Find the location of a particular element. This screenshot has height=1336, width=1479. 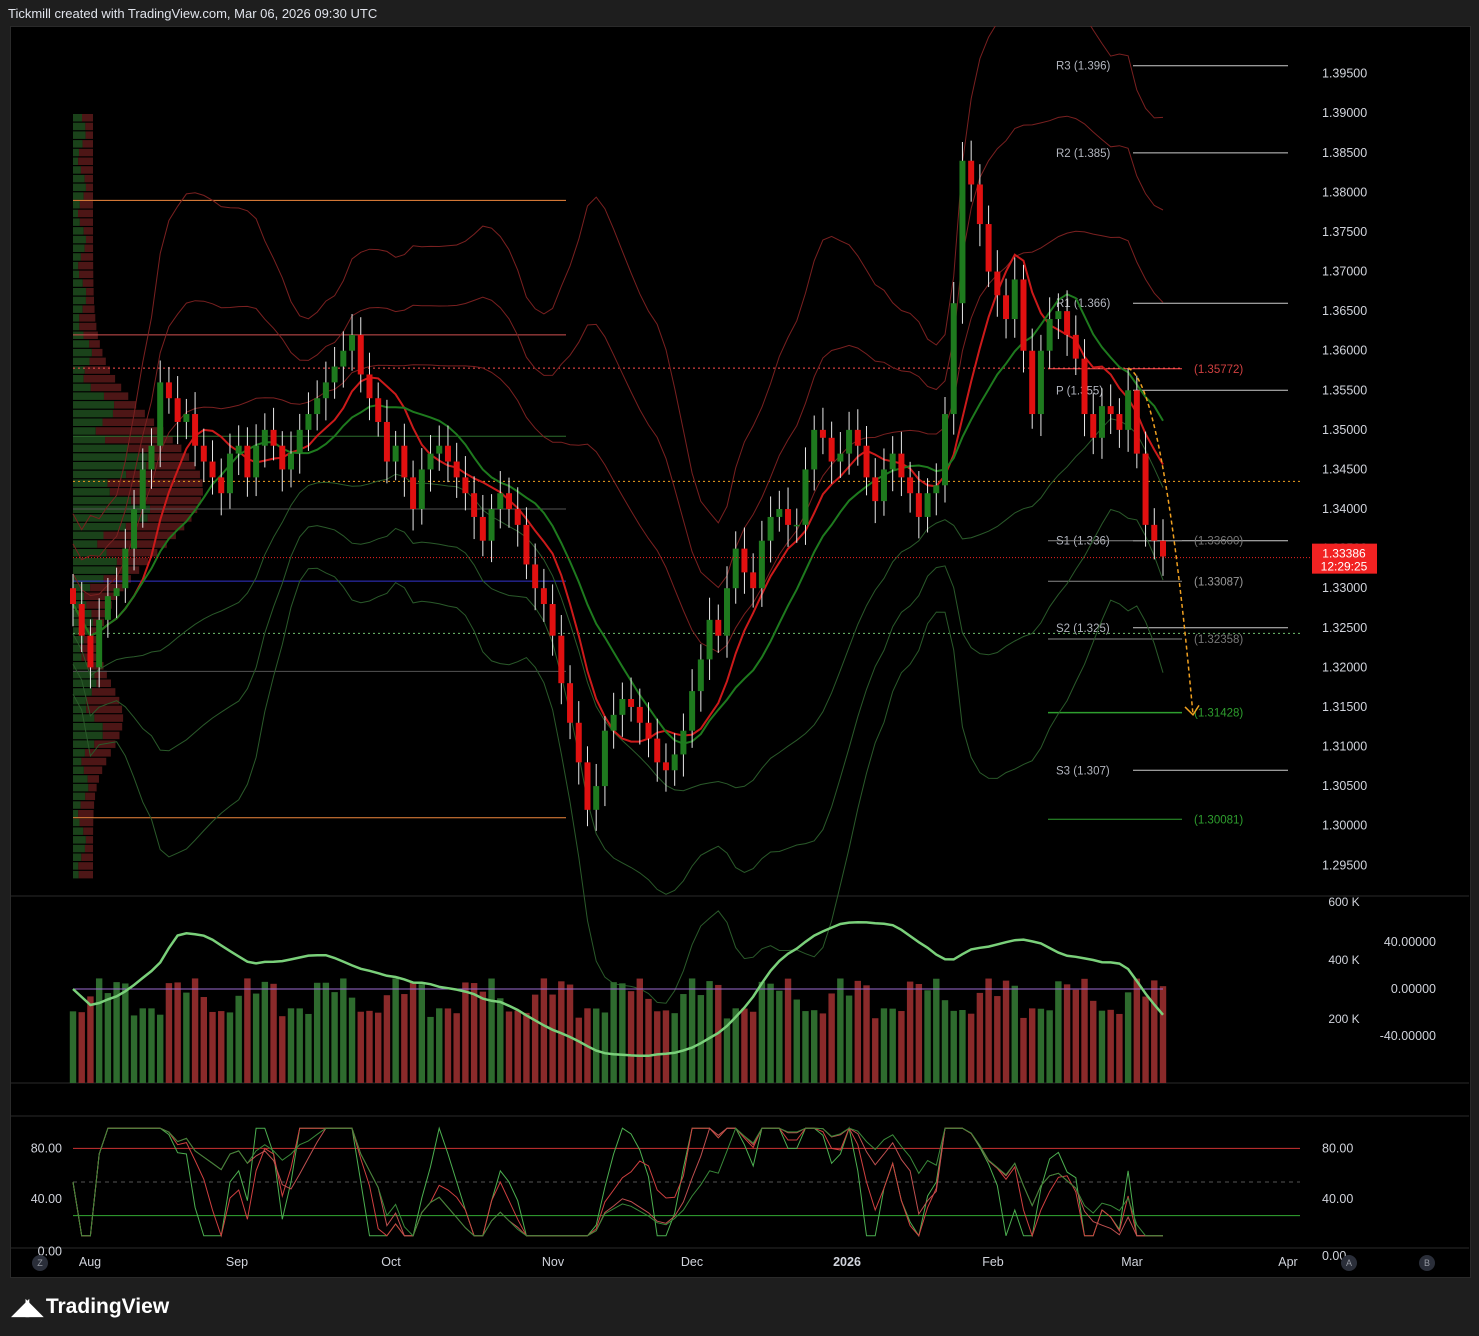

scale-b-button: B is located at coordinates (1427, 1263).